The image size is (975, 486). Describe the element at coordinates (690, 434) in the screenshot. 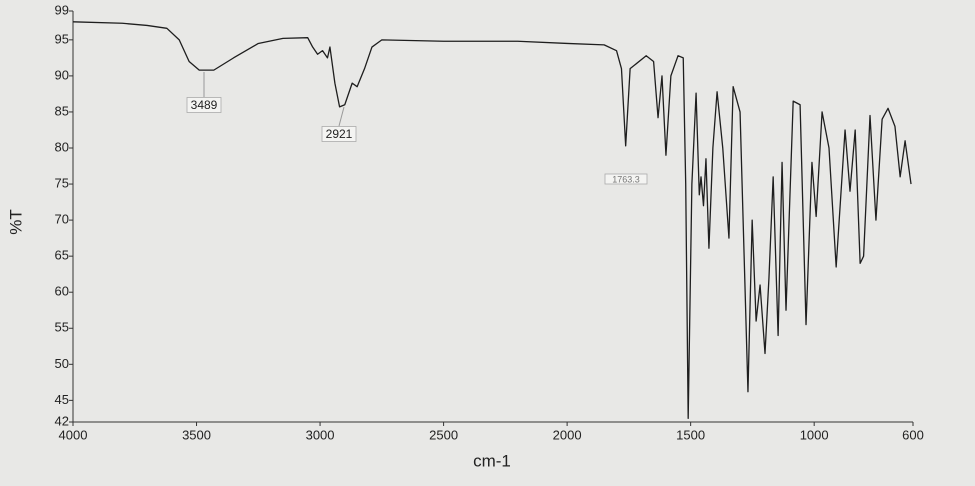

I see `x-tick-label: 1500` at that location.